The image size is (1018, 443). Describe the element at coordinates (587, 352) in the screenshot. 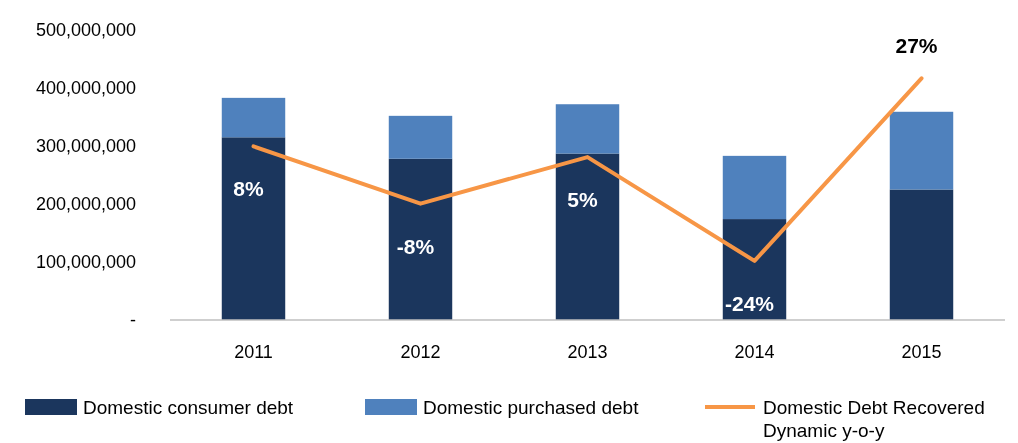

I see `x-tick-label: 2013` at that location.